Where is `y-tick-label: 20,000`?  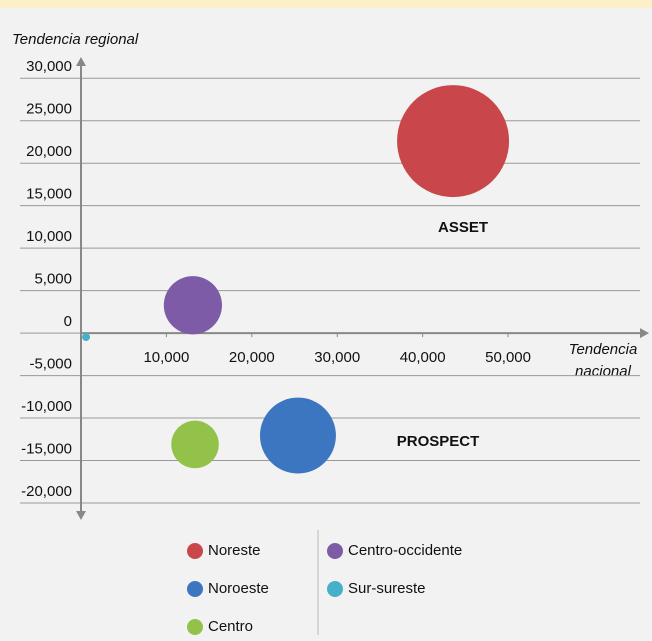 y-tick-label: 20,000 is located at coordinates (49, 151).